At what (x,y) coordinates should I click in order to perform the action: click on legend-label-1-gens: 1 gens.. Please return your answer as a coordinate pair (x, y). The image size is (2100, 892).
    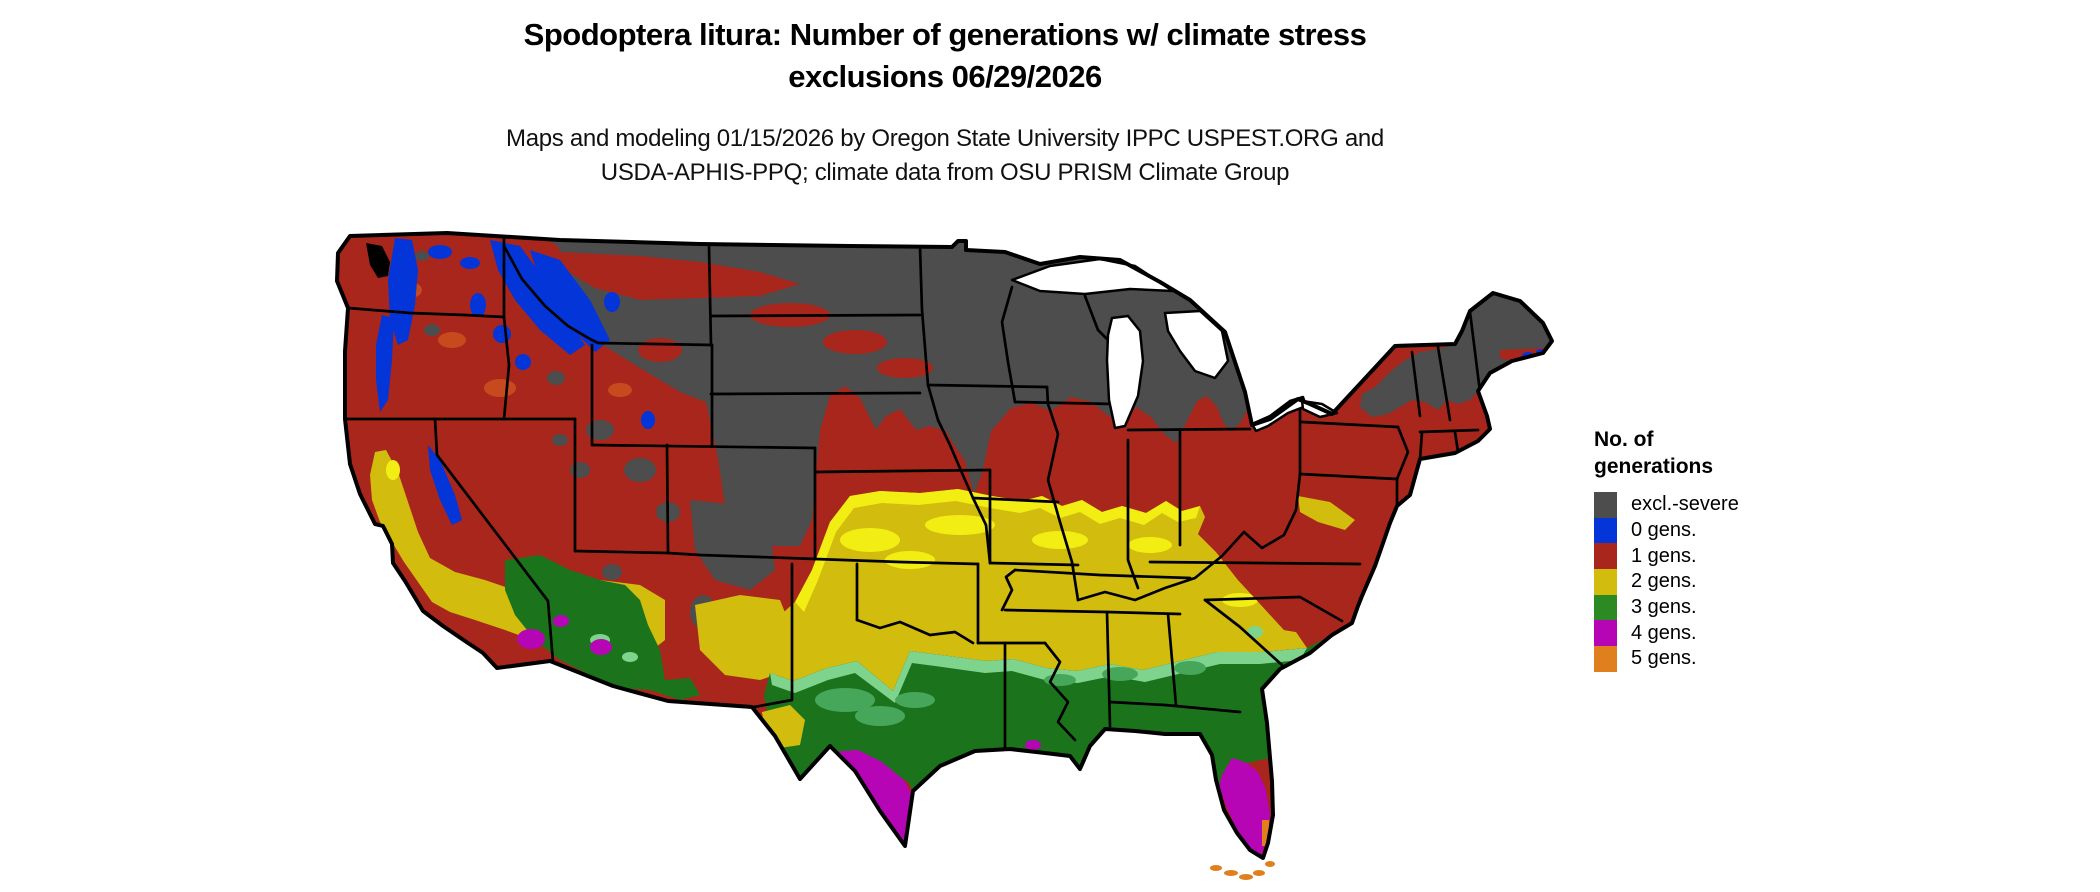
    Looking at the image, I should click on (1664, 555).